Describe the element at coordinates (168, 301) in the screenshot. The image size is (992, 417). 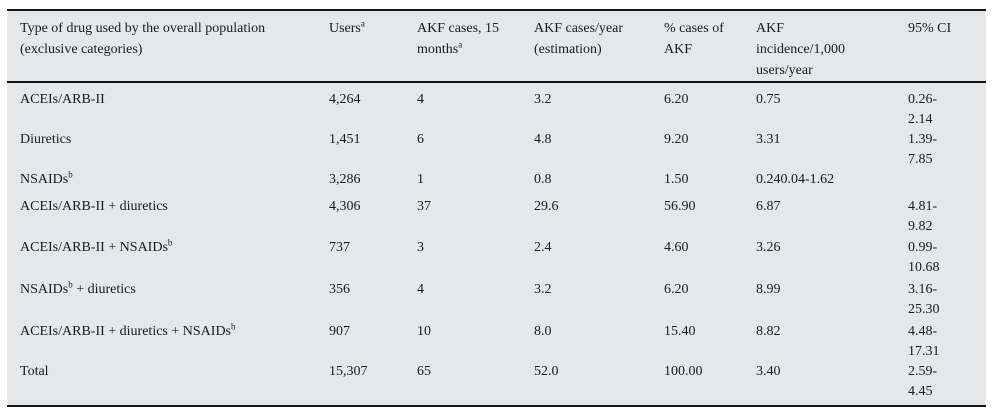
I see `drug-cell: NSAIDsb + diuretics` at that location.